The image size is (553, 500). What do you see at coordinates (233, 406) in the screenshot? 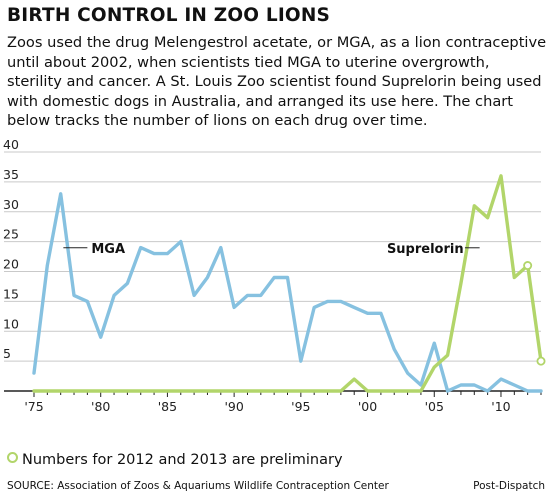
I see `x-tick-label: '90` at bounding box center [233, 406].